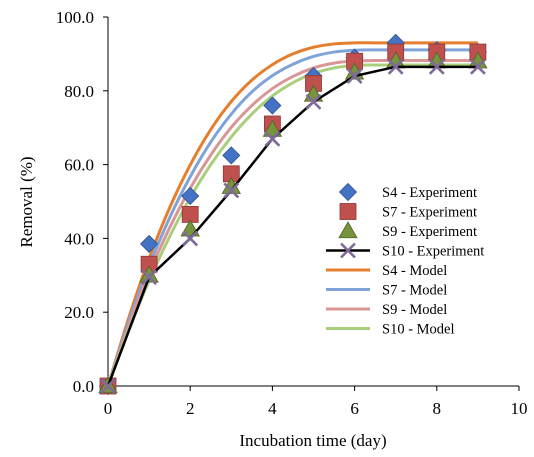 Image resolution: width=534 pixels, height=457 pixels. What do you see at coordinates (418, 330) in the screenshot?
I see `legend-label-s10-model: S10 - Model` at bounding box center [418, 330].